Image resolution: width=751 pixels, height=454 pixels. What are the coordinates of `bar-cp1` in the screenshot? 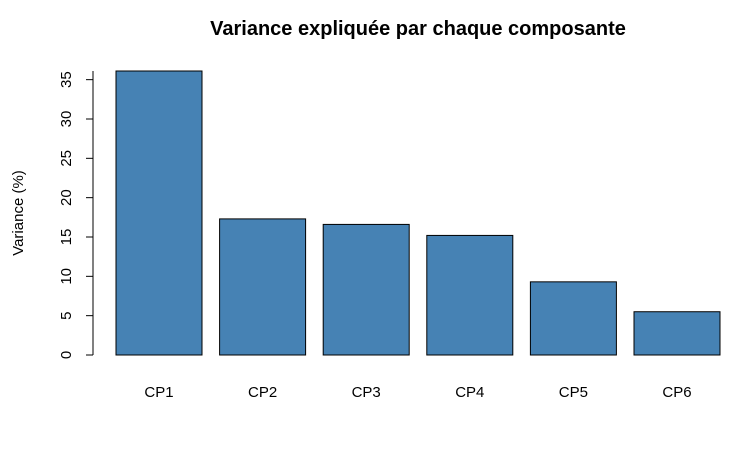 It's located at (159, 213).